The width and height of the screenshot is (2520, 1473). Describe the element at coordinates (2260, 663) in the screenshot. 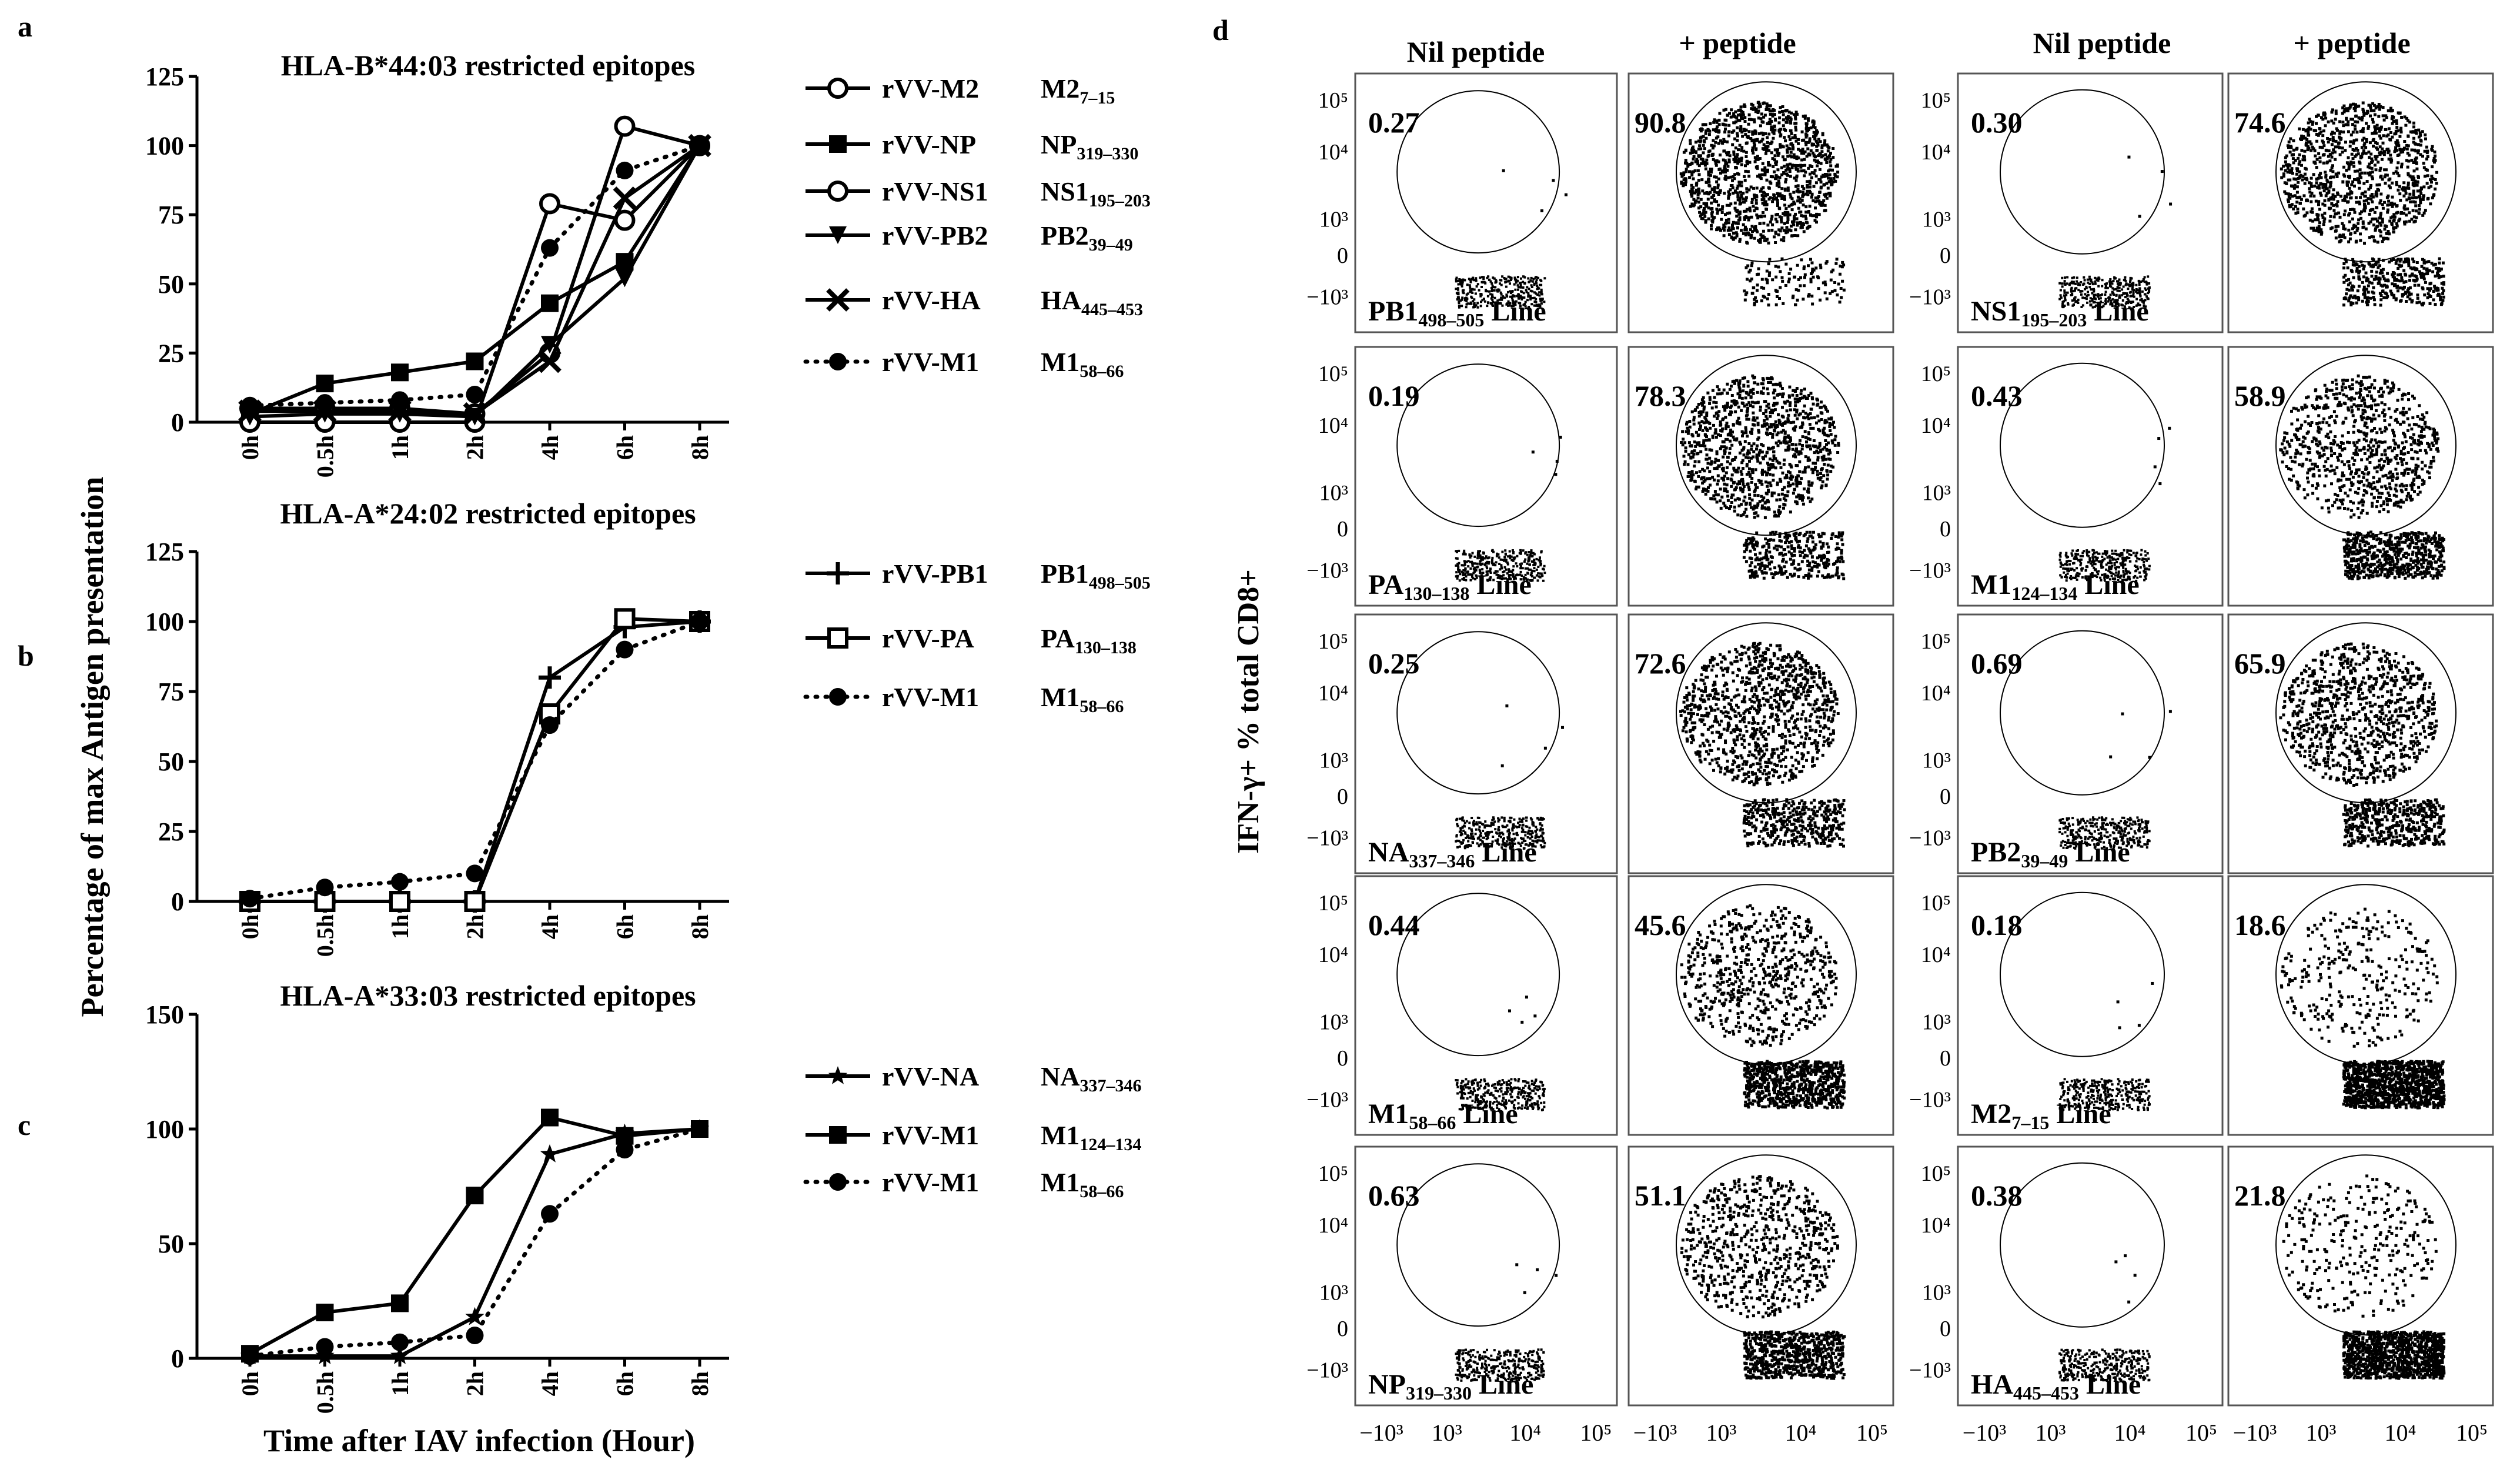

I see `peptide-percent: 65.9` at that location.